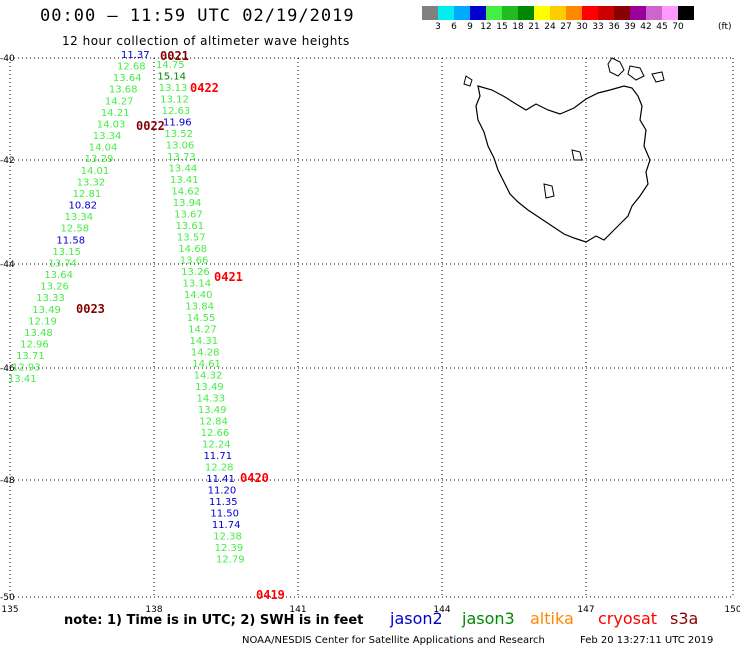  Describe the element at coordinates (534, 27) in the screenshot. I see `color-scale-tick: 21` at that location.